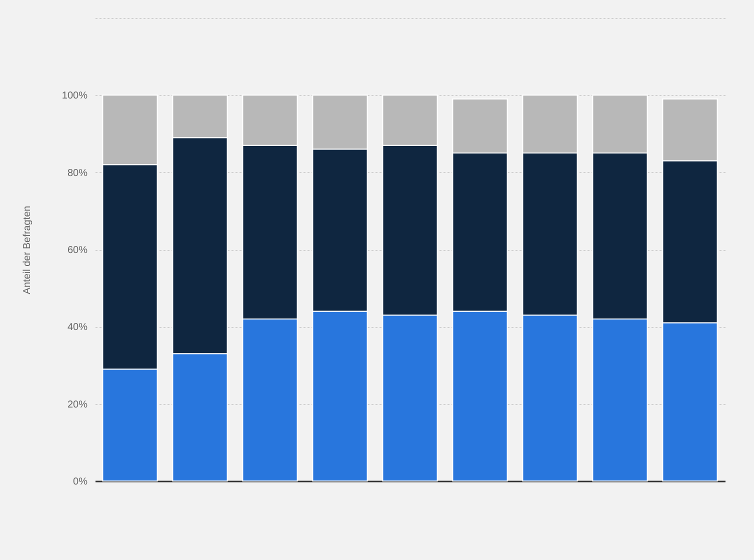  What do you see at coordinates (77, 250) in the screenshot?
I see `y-tick-label: 60%` at bounding box center [77, 250].